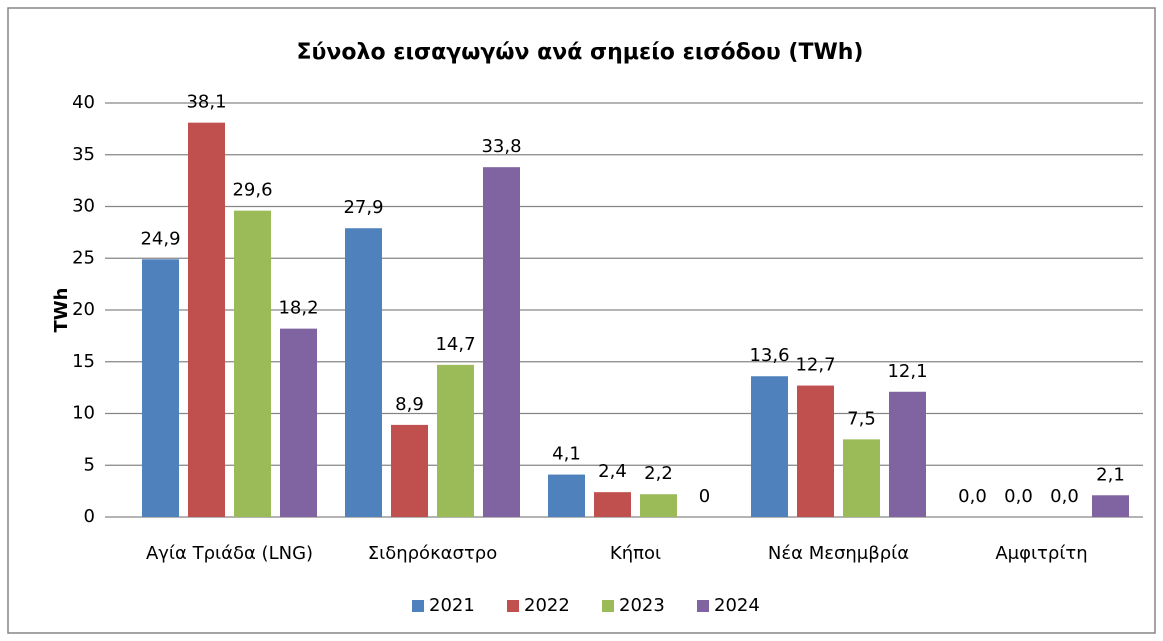  What do you see at coordinates (83, 309) in the screenshot?
I see `y-tick-label: 20` at bounding box center [83, 309].